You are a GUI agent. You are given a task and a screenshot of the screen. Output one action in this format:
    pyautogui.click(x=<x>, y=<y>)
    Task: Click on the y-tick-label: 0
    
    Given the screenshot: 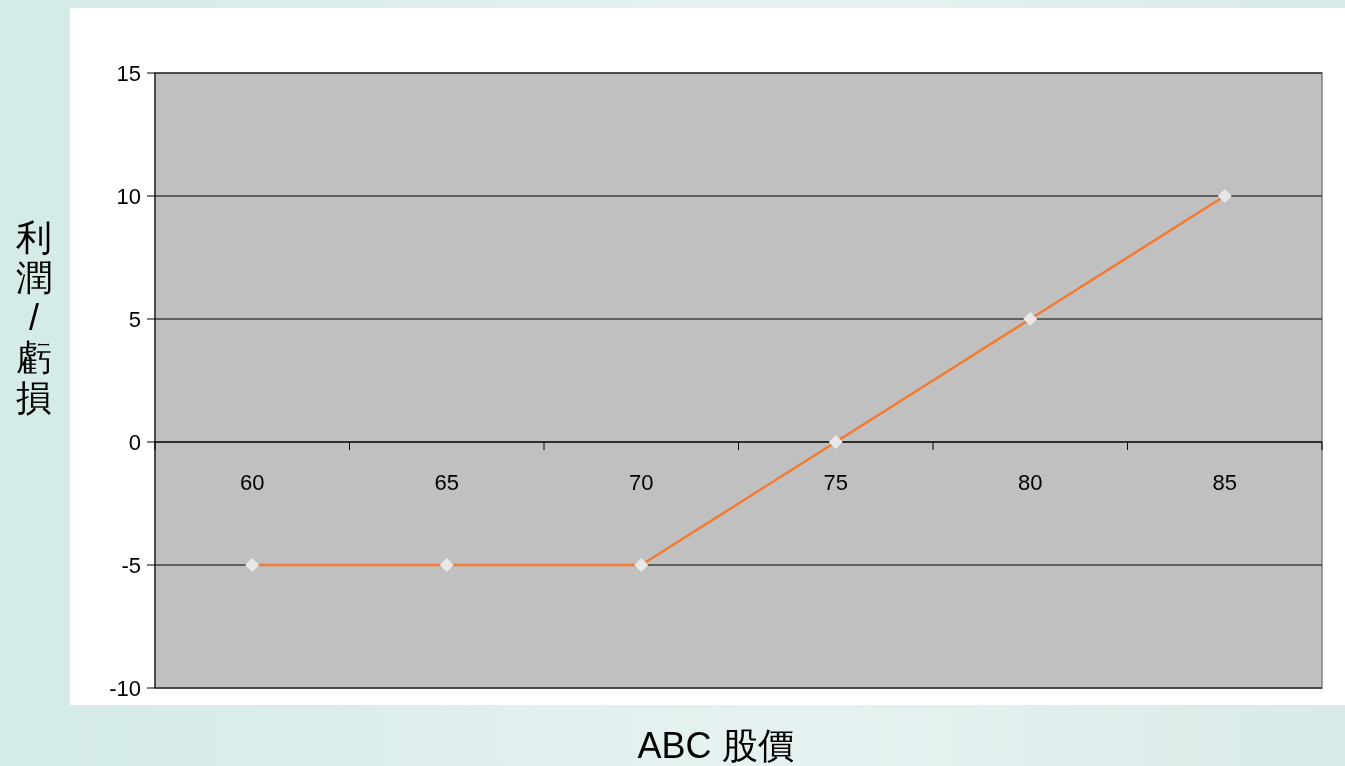 What is the action you would take?
    pyautogui.click(x=134, y=442)
    